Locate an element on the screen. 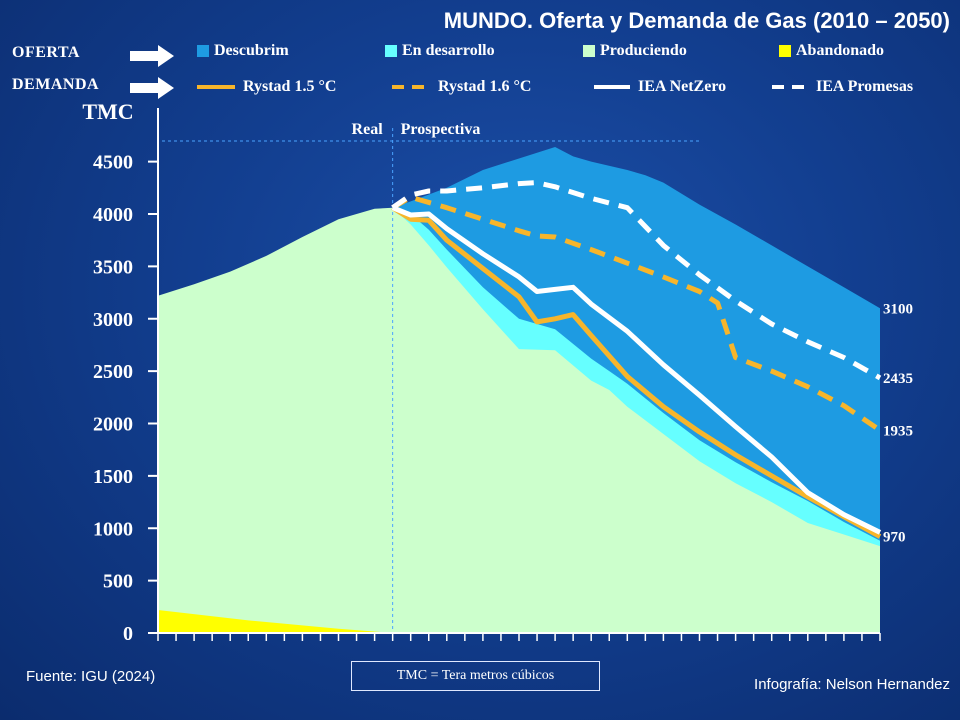 The image size is (960, 720). legend-item-descubrim: Descubrim is located at coordinates (243, 51).